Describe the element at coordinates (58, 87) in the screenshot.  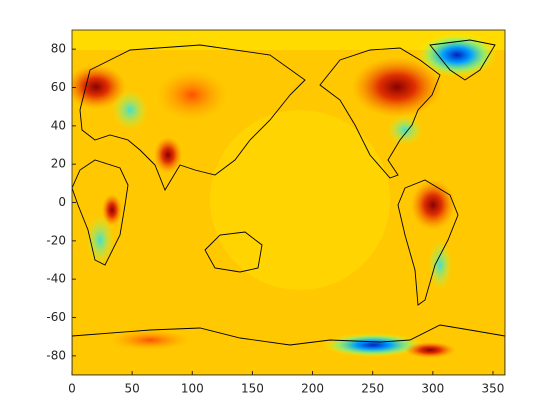
I see `y-tick-label: 60` at that location.